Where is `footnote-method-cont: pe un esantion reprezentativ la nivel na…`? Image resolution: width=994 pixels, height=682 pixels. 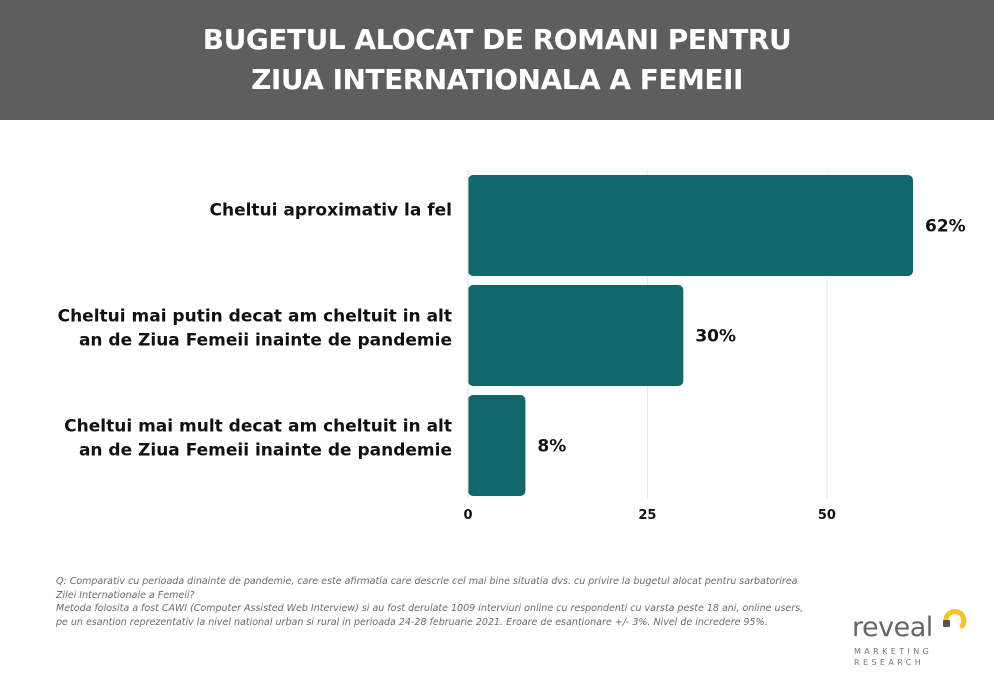
footnote-method-cont: pe un esantion reprezentativ la nivel na… is located at coordinates (412, 622).